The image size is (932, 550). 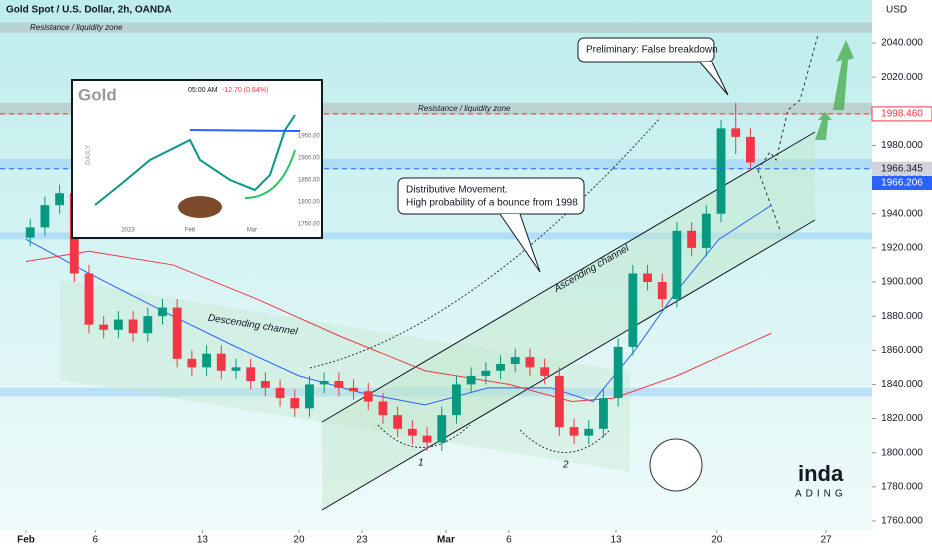 What do you see at coordinates (88, 154) in the screenshot?
I see `inset-period: DAILY` at bounding box center [88, 154].